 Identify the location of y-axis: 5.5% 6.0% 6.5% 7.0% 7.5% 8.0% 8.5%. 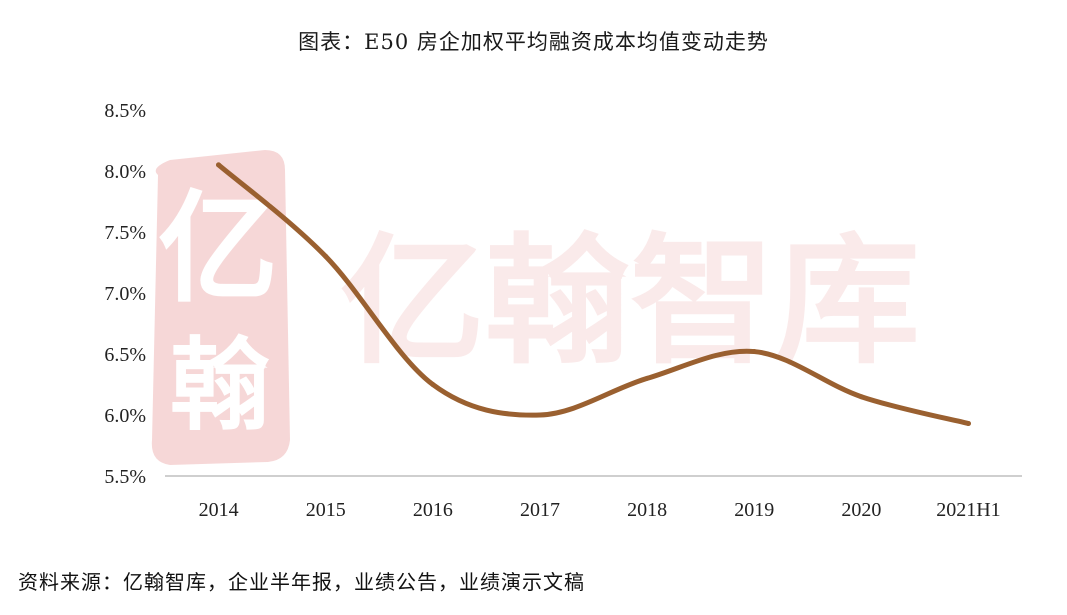
(125, 294).